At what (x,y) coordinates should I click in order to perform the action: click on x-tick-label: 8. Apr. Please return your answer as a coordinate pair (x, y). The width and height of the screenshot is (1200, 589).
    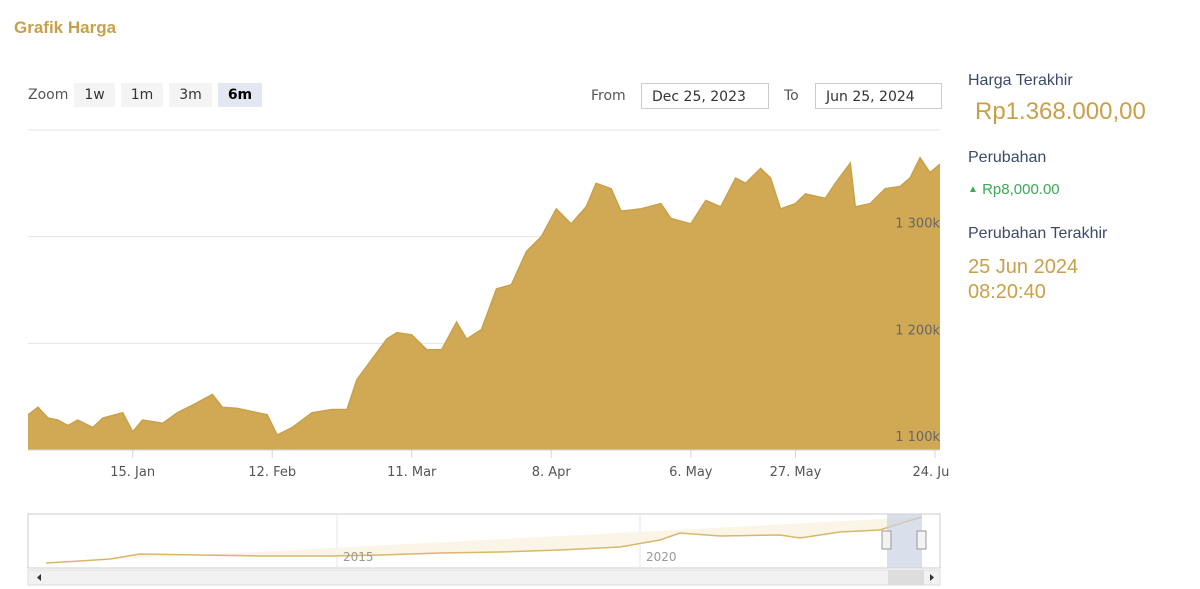
    Looking at the image, I should click on (552, 472).